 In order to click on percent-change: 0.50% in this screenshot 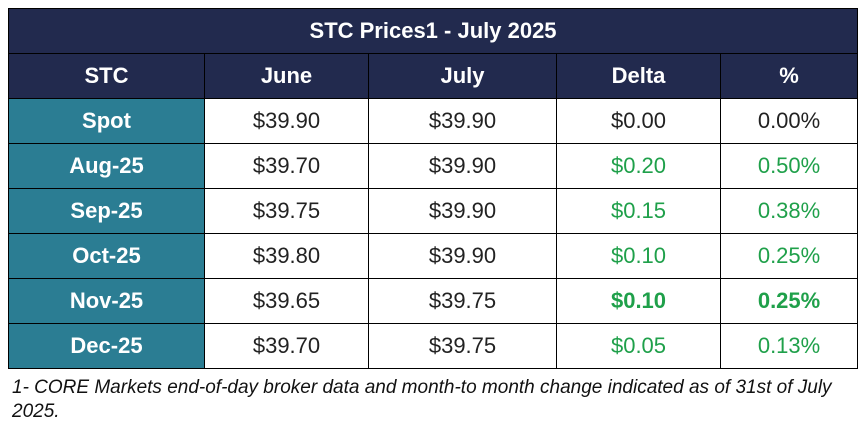, I will do `click(789, 166)`.